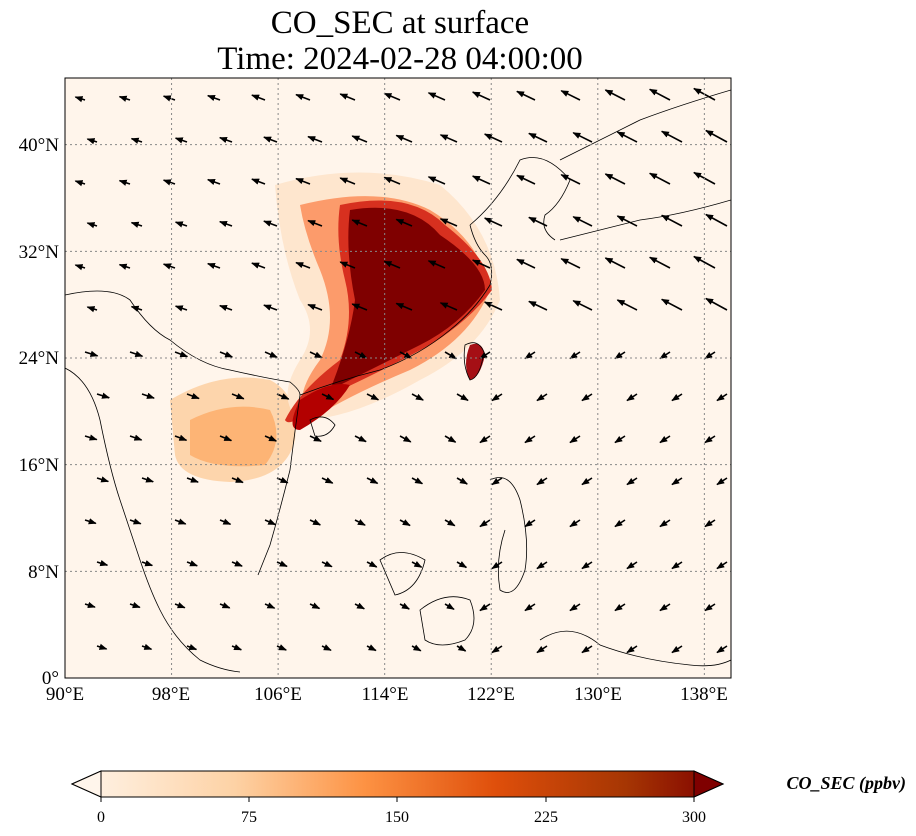 The height and width of the screenshot is (836, 916). What do you see at coordinates (101, 817) in the screenshot?
I see `colorbar-tick-label: 0` at bounding box center [101, 817].